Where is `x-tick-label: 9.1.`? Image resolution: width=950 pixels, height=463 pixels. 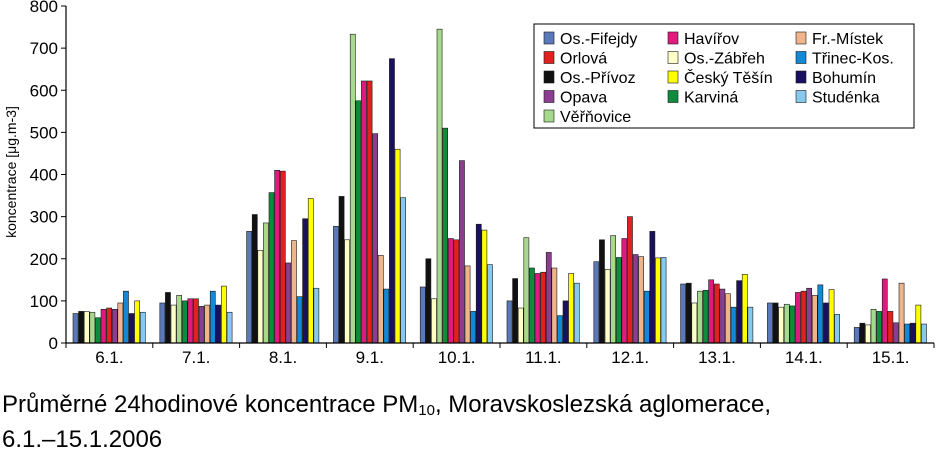
x-tick-label: 9.1. is located at coordinates (370, 357).